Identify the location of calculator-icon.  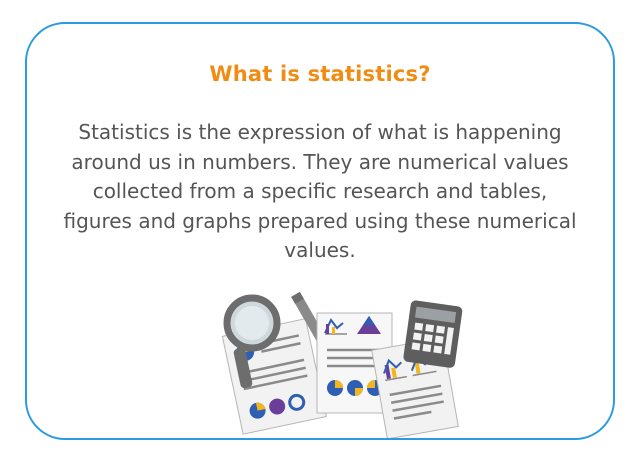
(433, 334).